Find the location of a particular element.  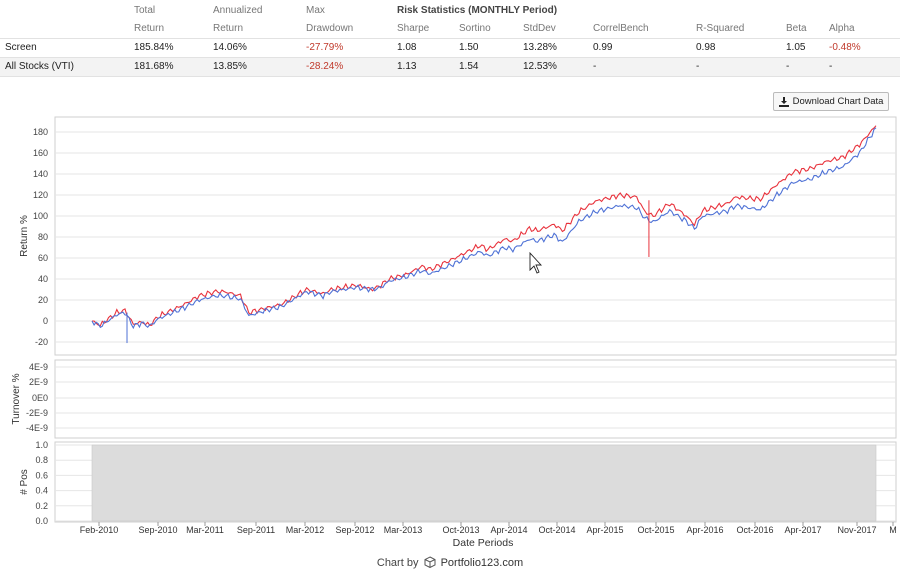

beta-value: - is located at coordinates (788, 66).